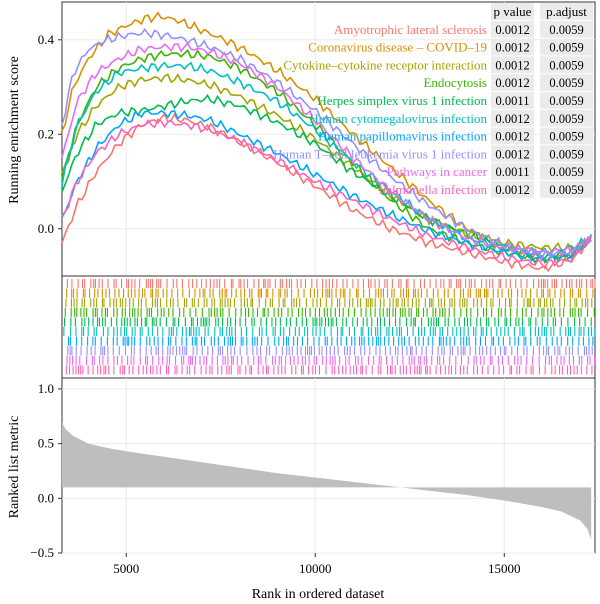  I want to click on gene-hit-barcode, so click(329, 327).